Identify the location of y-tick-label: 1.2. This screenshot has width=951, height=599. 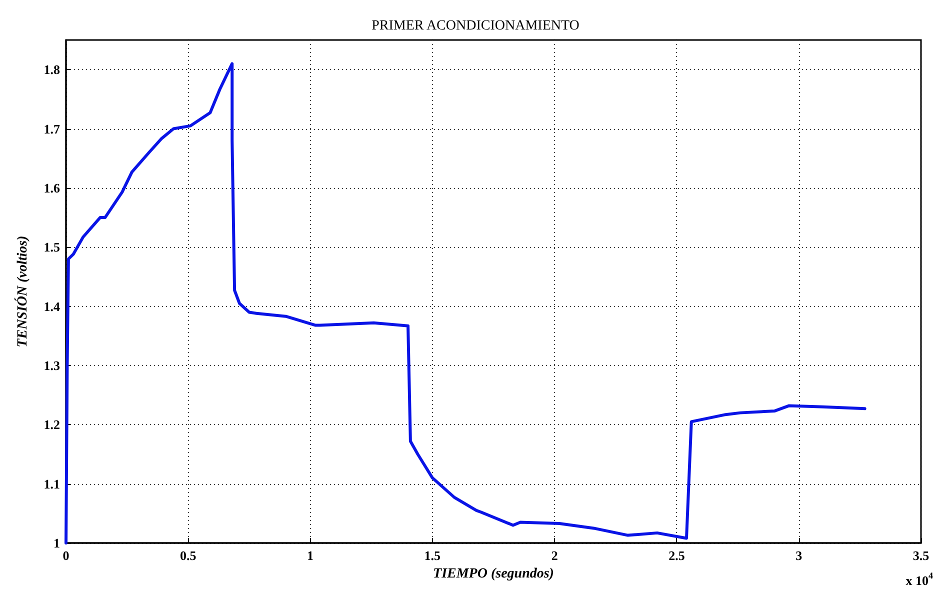
(52, 424).